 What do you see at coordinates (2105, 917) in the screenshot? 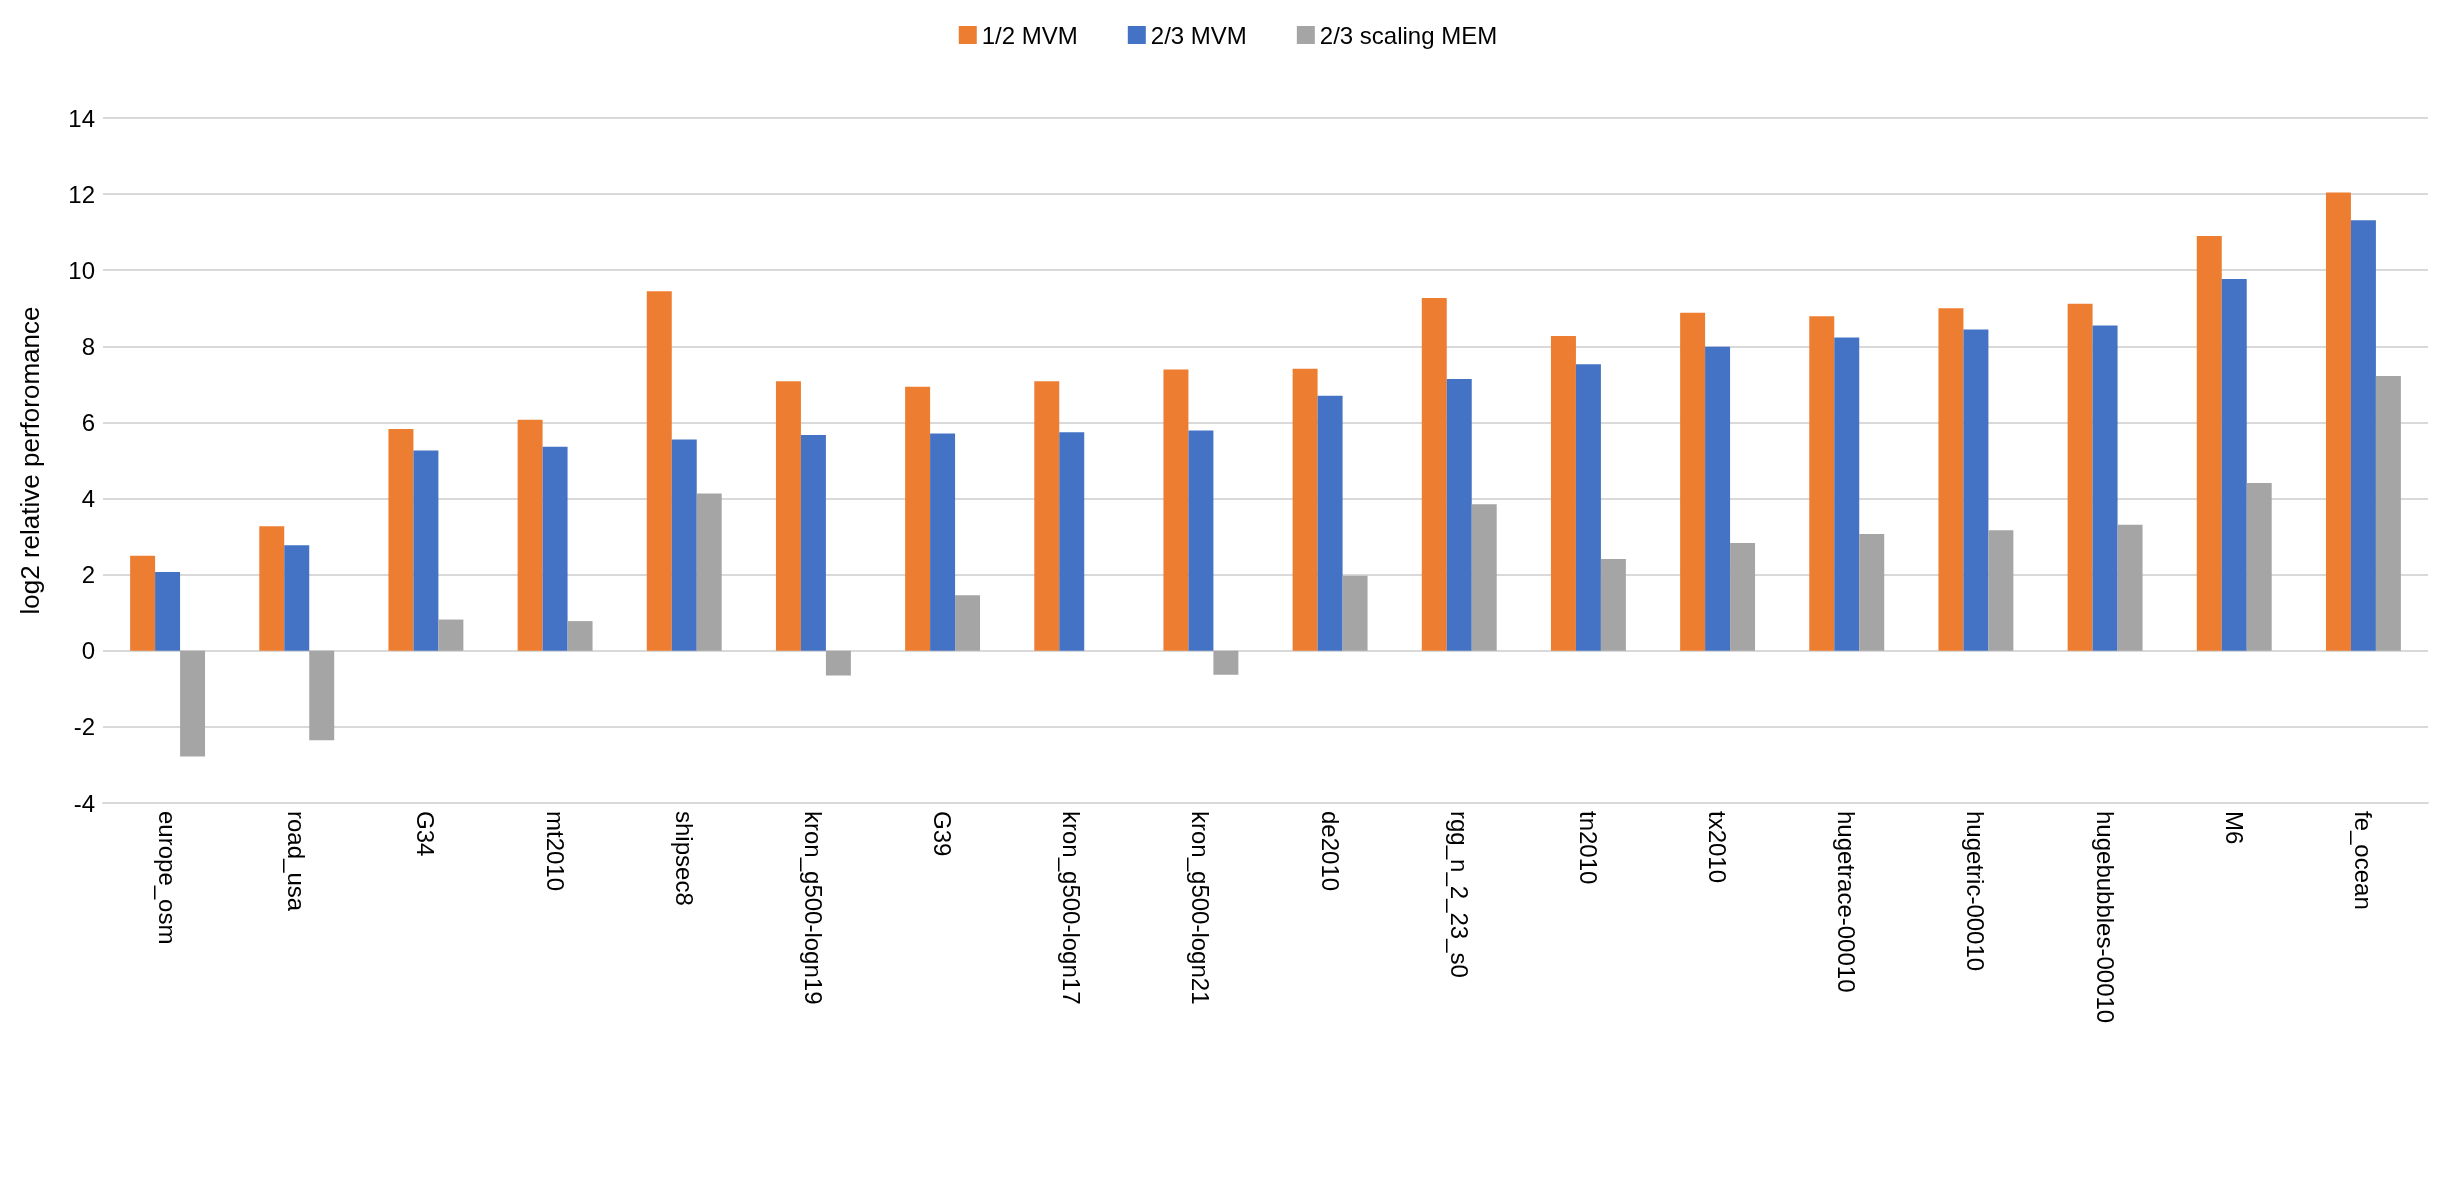
I see `x-tick-label: hugebubbles-00010` at bounding box center [2105, 917].